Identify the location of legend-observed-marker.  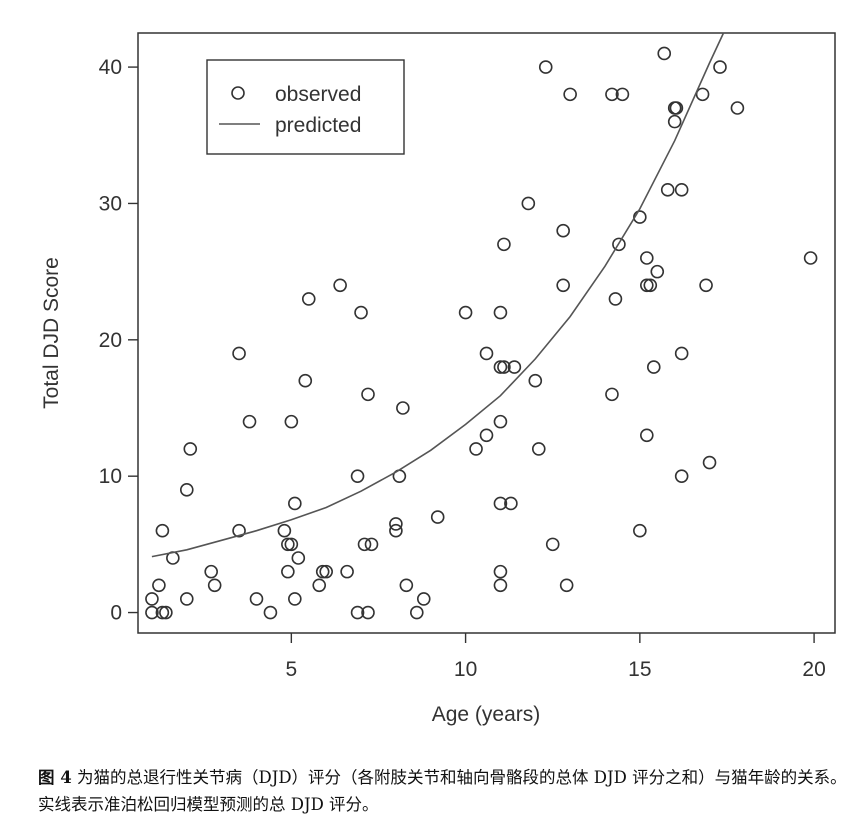
(238, 93).